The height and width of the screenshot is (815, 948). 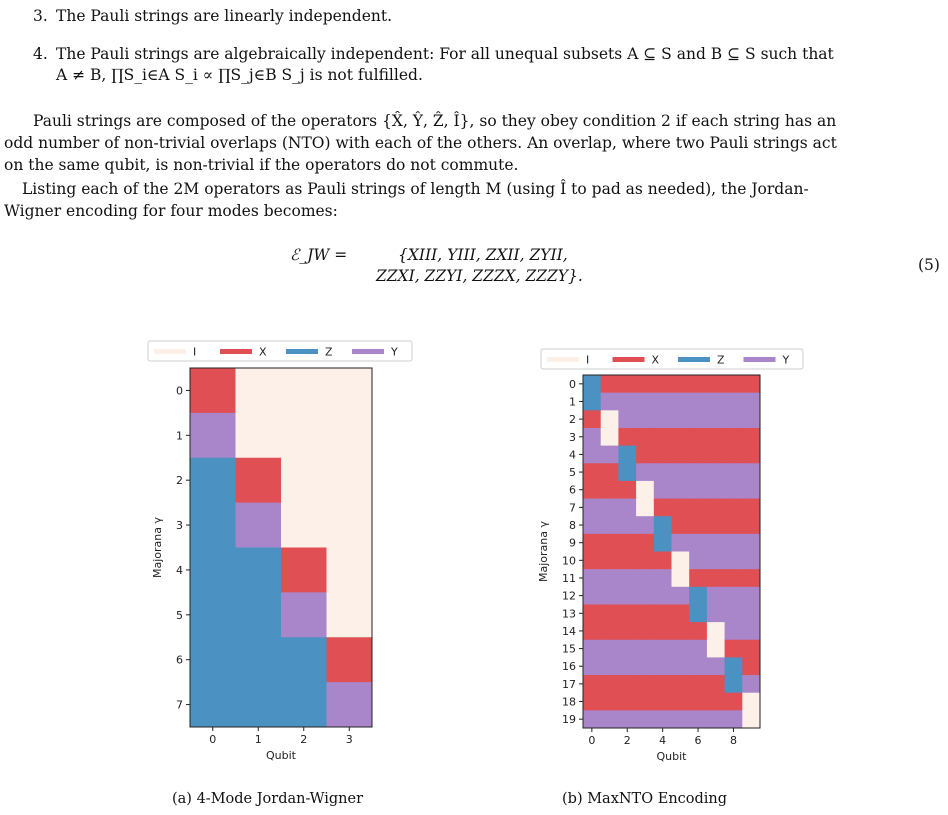 I want to click on heatmap-b-y-tick-label: 5, so click(x=572, y=472).